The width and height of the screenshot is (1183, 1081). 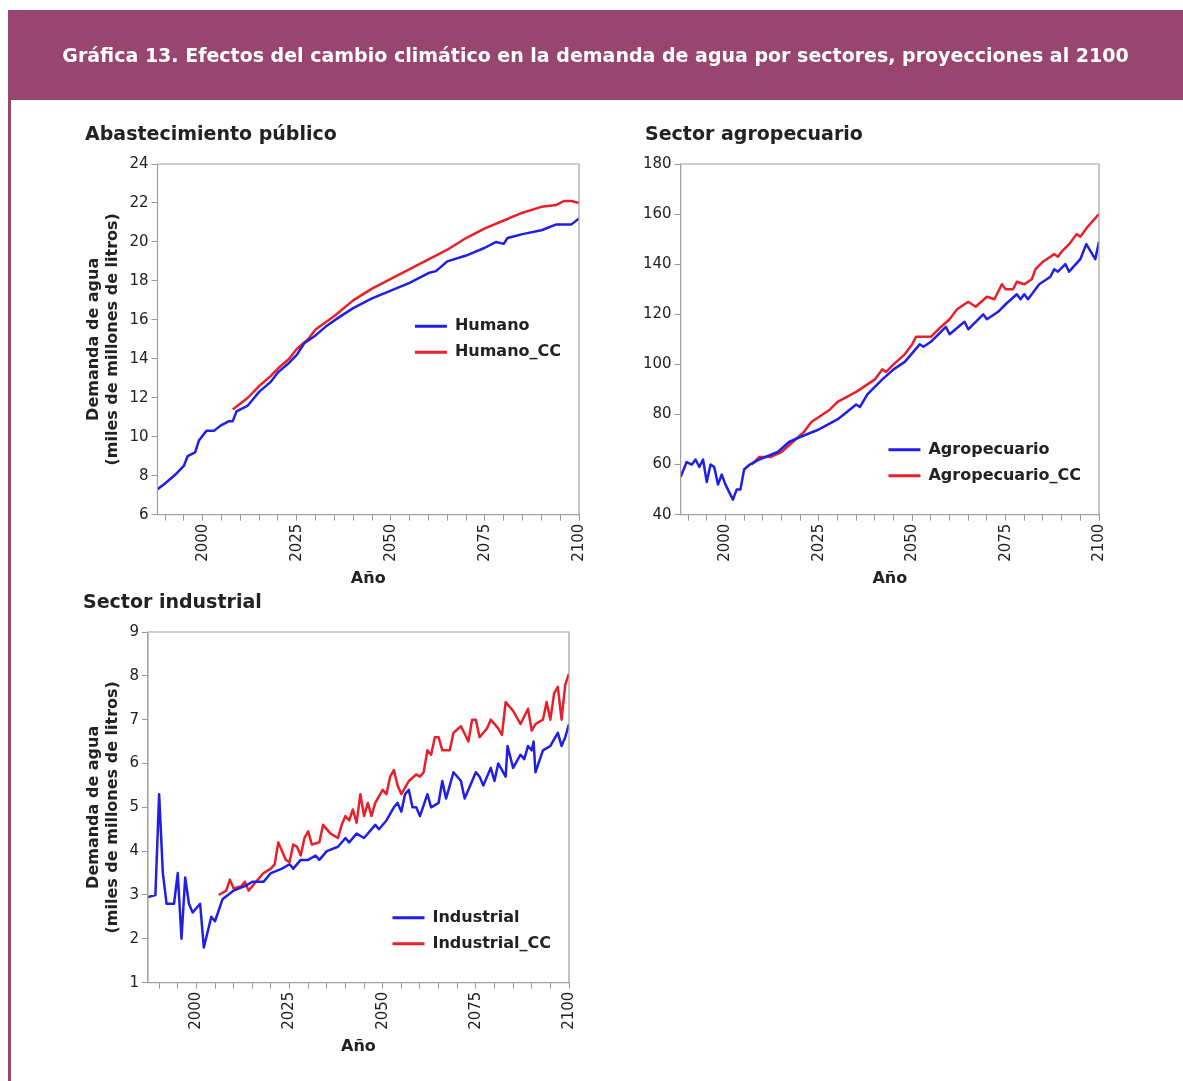 What do you see at coordinates (139, 162) in the screenshot?
I see `y-tick-label: 24` at bounding box center [139, 162].